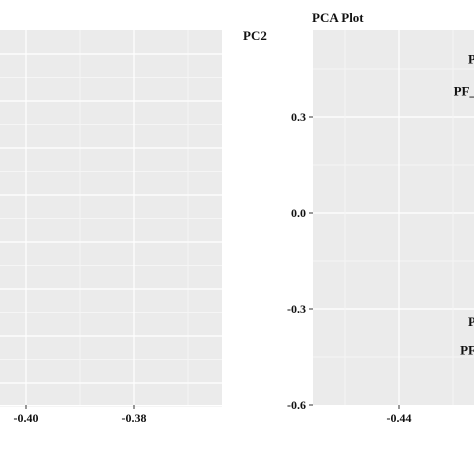 Image resolution: width=474 pixels, height=474 pixels. Describe the element at coordinates (134, 418) in the screenshot. I see `left-x-tick-label: -0.38` at that location.